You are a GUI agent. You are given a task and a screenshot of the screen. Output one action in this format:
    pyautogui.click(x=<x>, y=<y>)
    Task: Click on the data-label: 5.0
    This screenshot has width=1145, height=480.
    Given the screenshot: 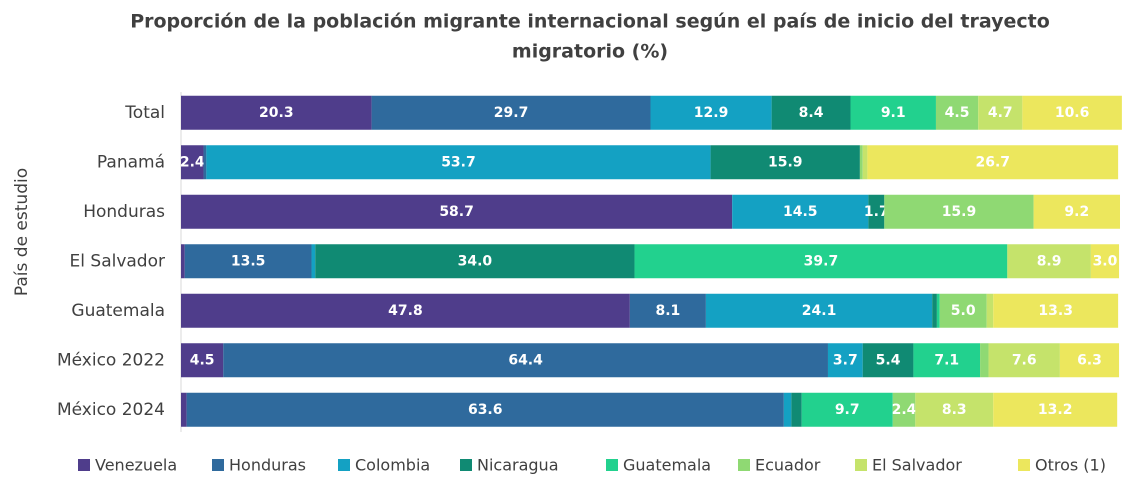 What is the action you would take?
    pyautogui.click(x=963, y=311)
    